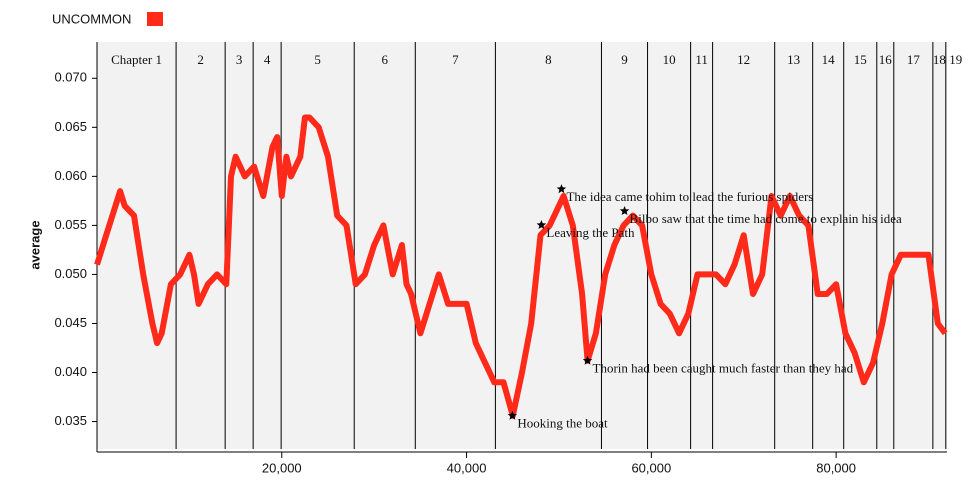 Image resolution: width=975 pixels, height=489 pixels. I want to click on x-tick-label: 20,000, so click(282, 467).